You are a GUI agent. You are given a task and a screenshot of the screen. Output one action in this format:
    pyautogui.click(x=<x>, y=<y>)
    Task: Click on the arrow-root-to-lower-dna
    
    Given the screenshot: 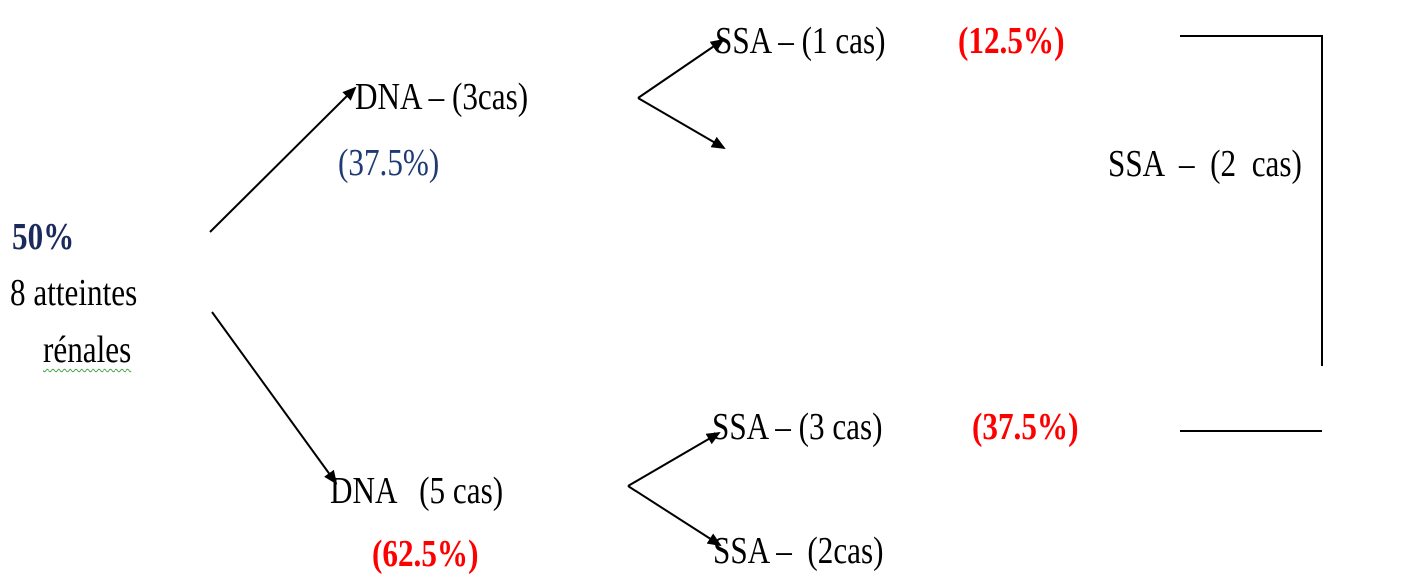 What is the action you would take?
    pyautogui.click(x=274, y=398)
    